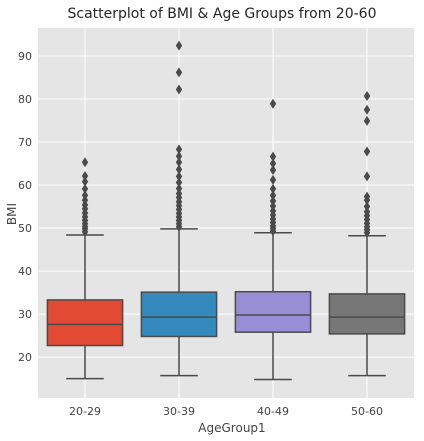  Describe the element at coordinates (273, 411) in the screenshot. I see `x-tick-label: 40-49` at that location.